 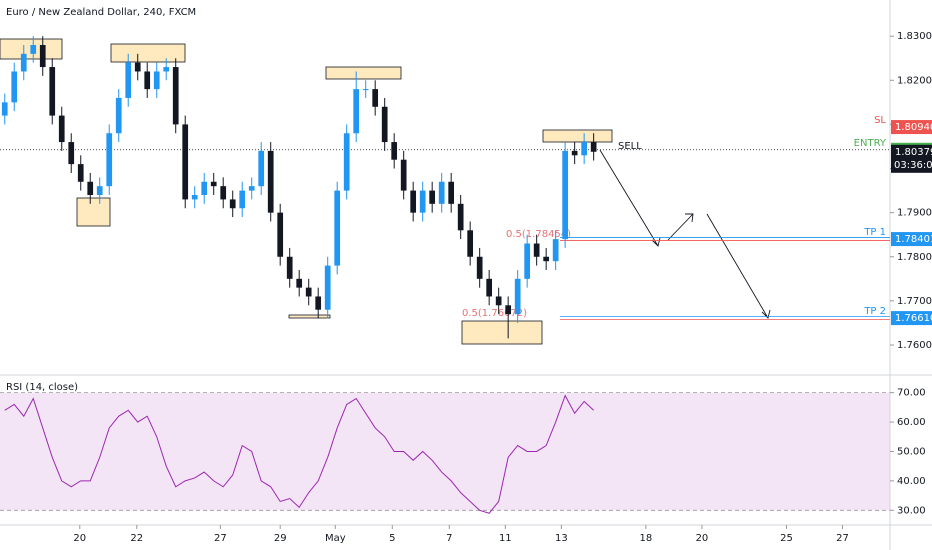 I want to click on level-name: ENTRY, so click(x=870, y=143).